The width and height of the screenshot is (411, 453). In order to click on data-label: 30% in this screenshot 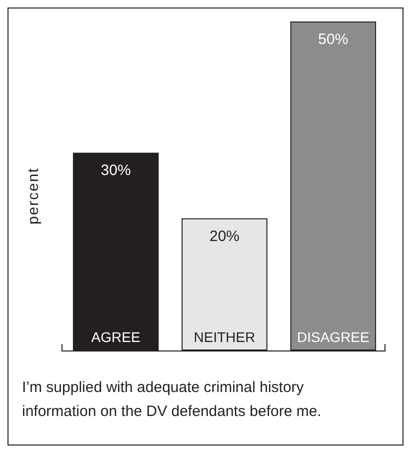, I will do `click(115, 171)`.